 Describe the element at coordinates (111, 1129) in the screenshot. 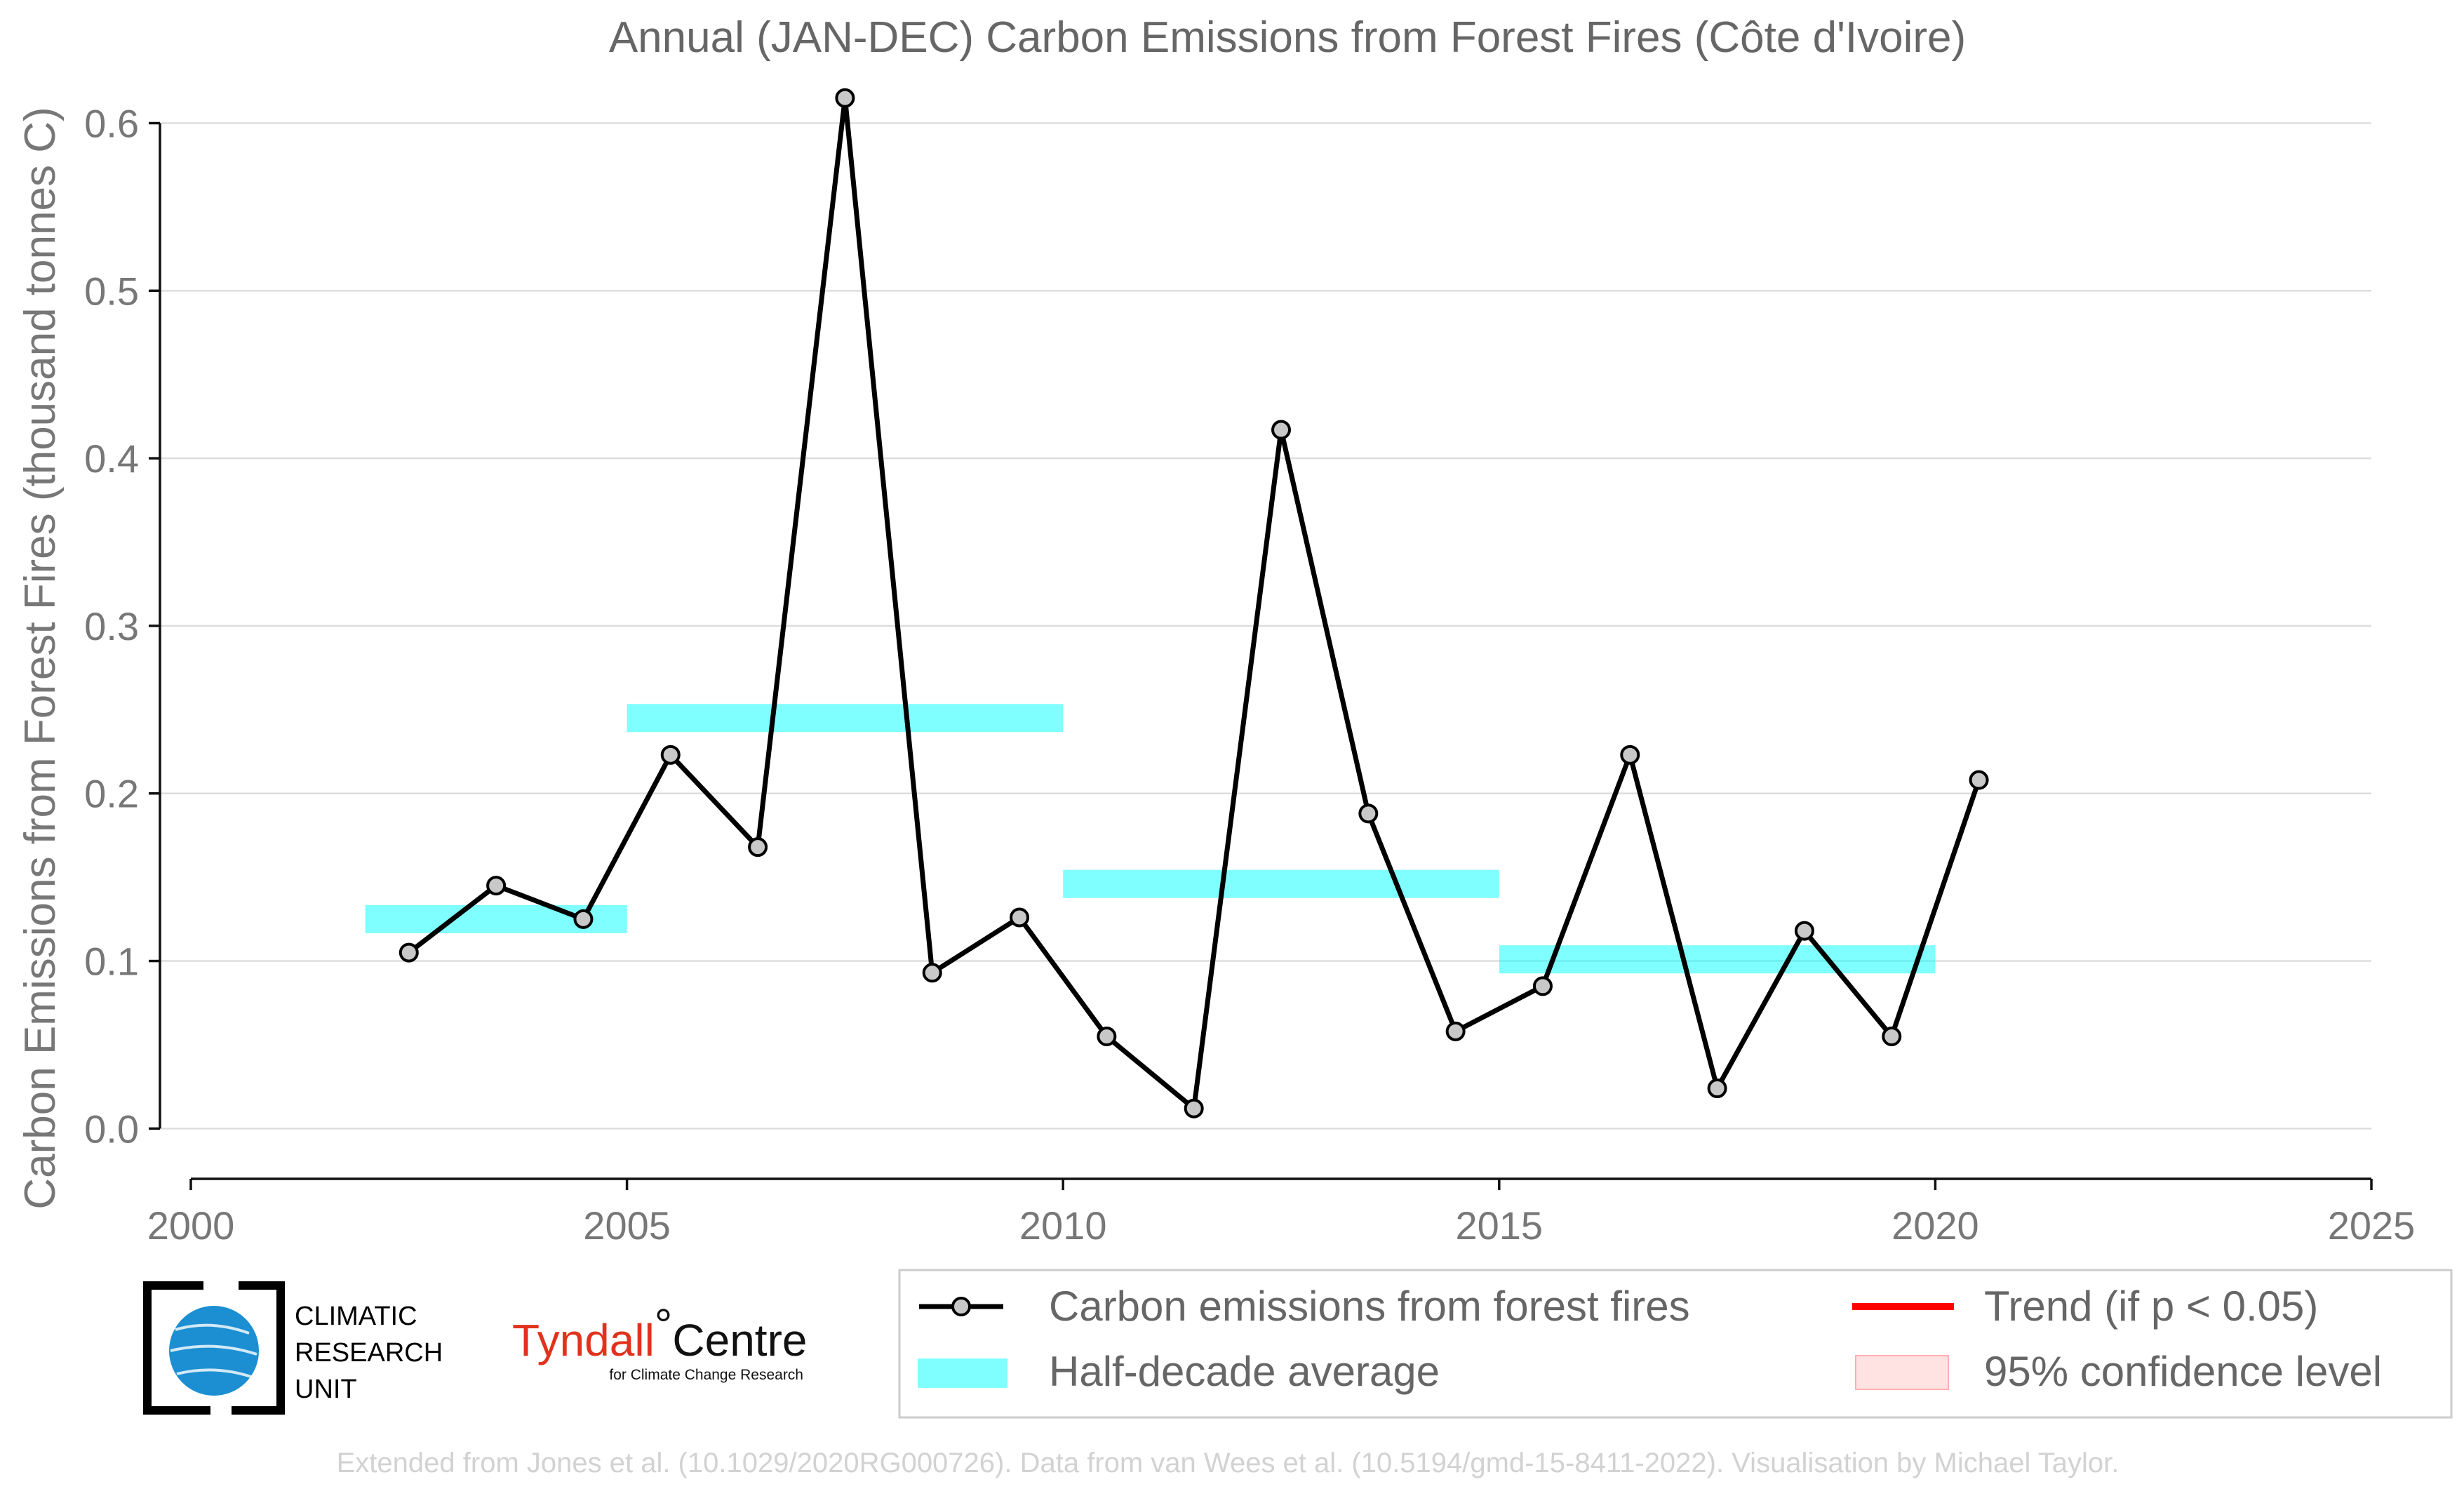

I see `y-tick-label: 0.0` at that location.